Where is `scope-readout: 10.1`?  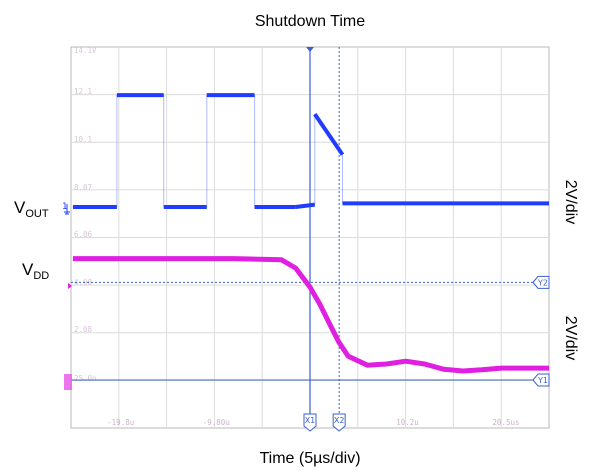
scope-readout: 10.1 is located at coordinates (83, 139).